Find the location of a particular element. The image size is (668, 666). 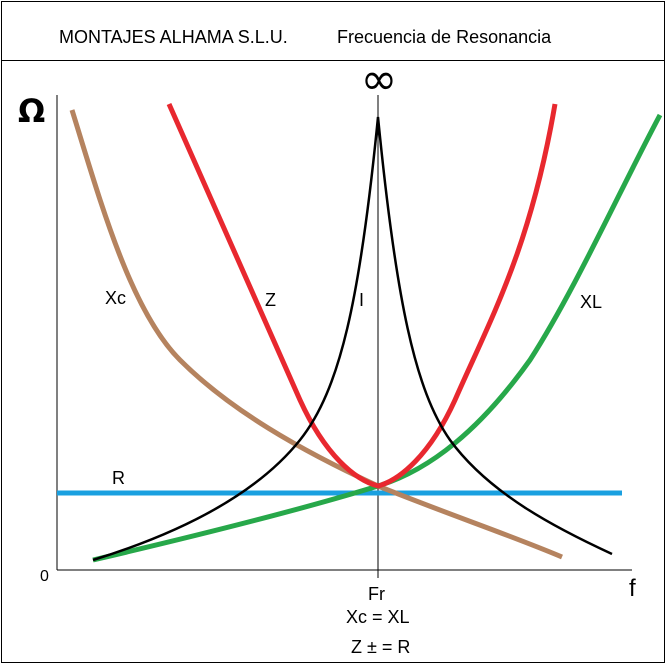

r-label: R is located at coordinates (118, 478).